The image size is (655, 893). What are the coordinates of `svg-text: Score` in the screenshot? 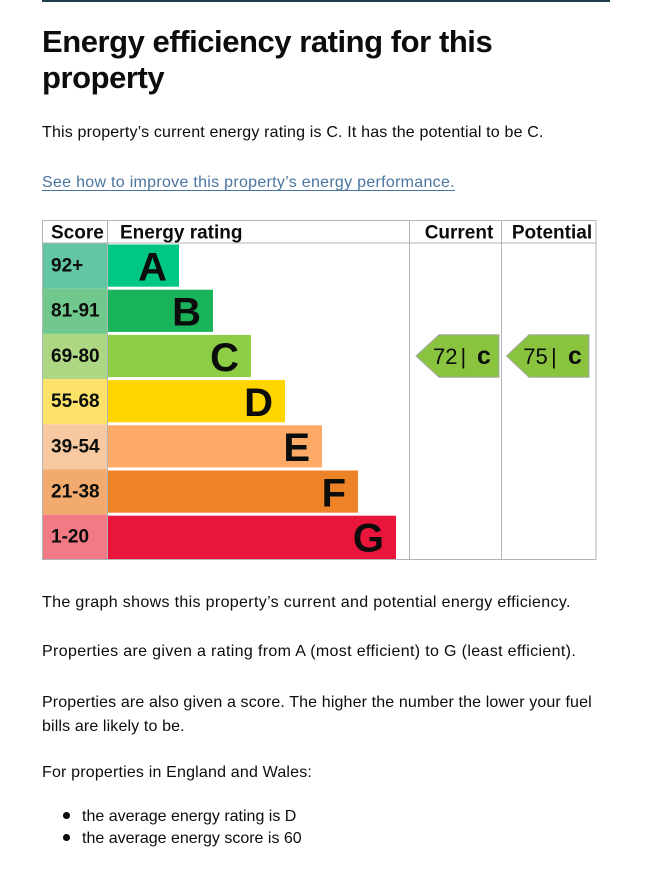 It's located at (77, 233).